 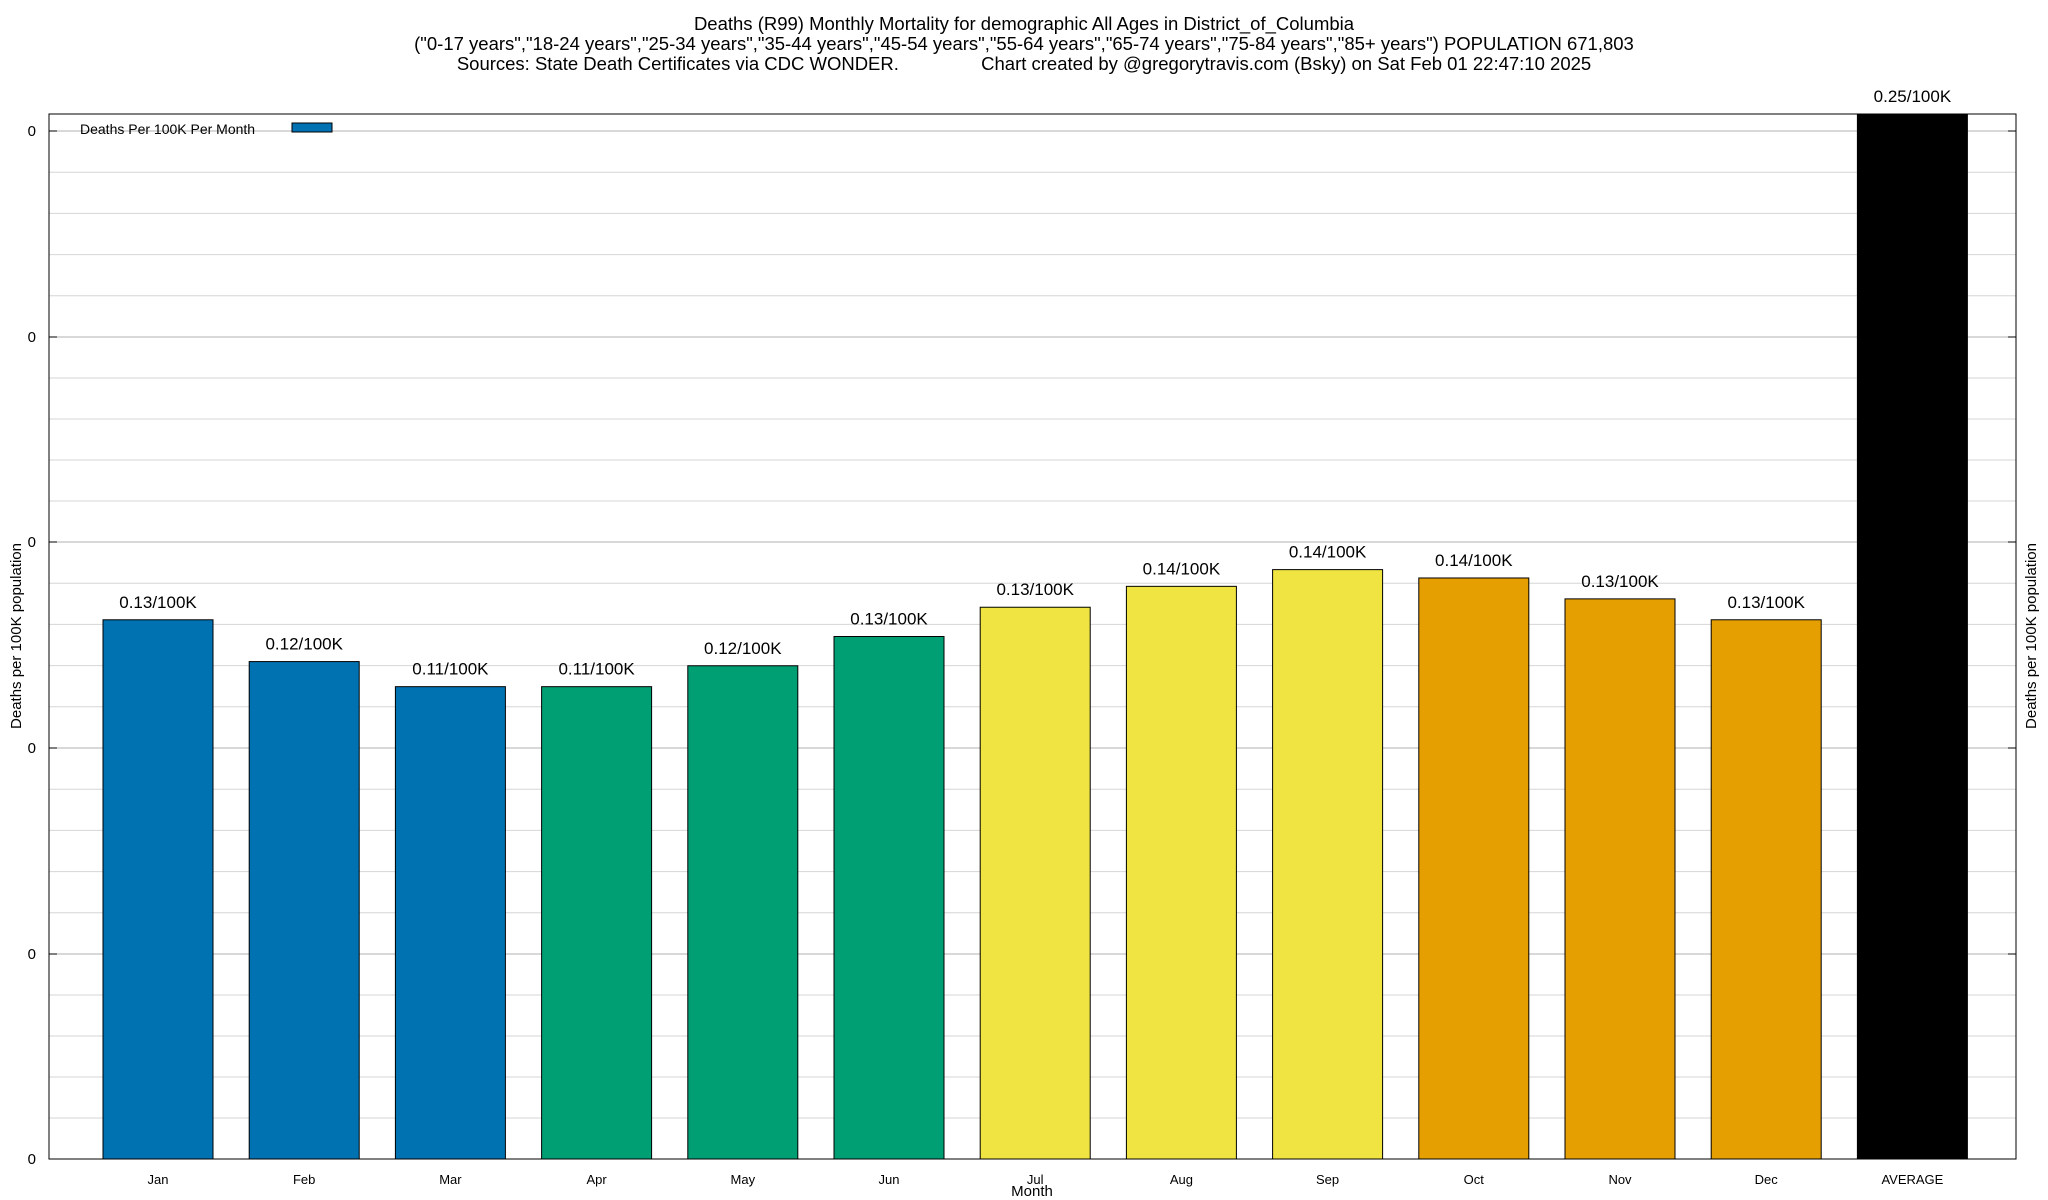 What do you see at coordinates (1766, 889) in the screenshot?
I see `bar-dec` at bounding box center [1766, 889].